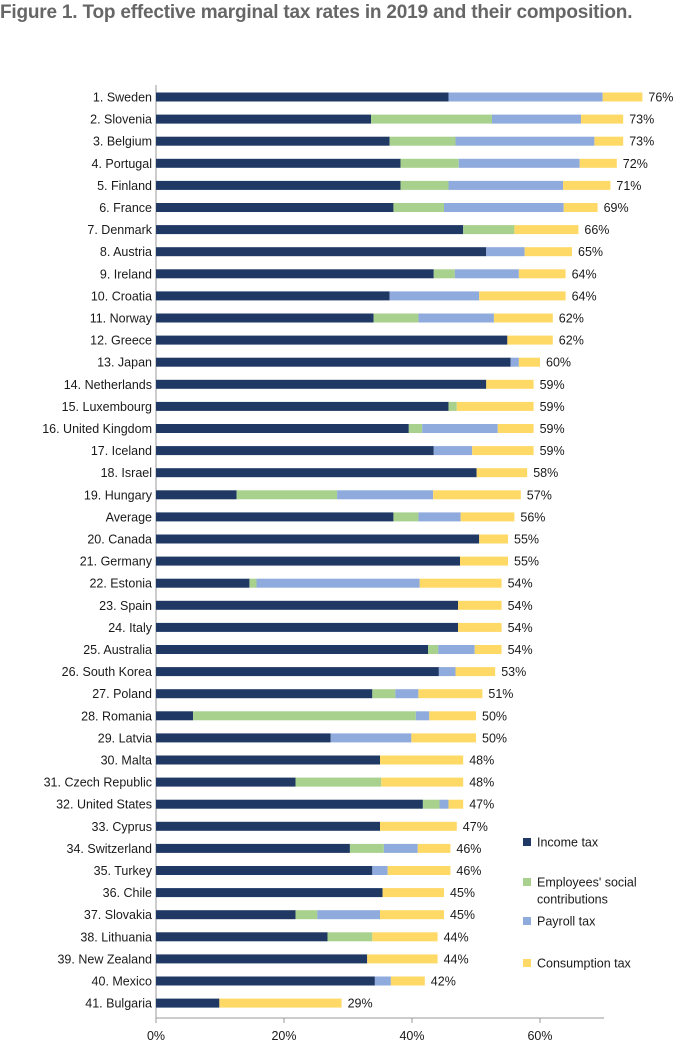 The width and height of the screenshot is (700, 1052). What do you see at coordinates (116, 937) in the screenshot?
I see `category-label: 38. Lithuania` at bounding box center [116, 937].